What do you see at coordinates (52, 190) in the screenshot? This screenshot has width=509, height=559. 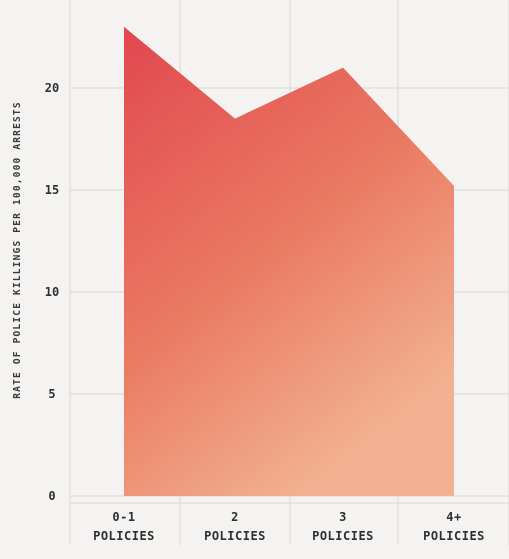 I see `y-tick-label: 15` at bounding box center [52, 190].